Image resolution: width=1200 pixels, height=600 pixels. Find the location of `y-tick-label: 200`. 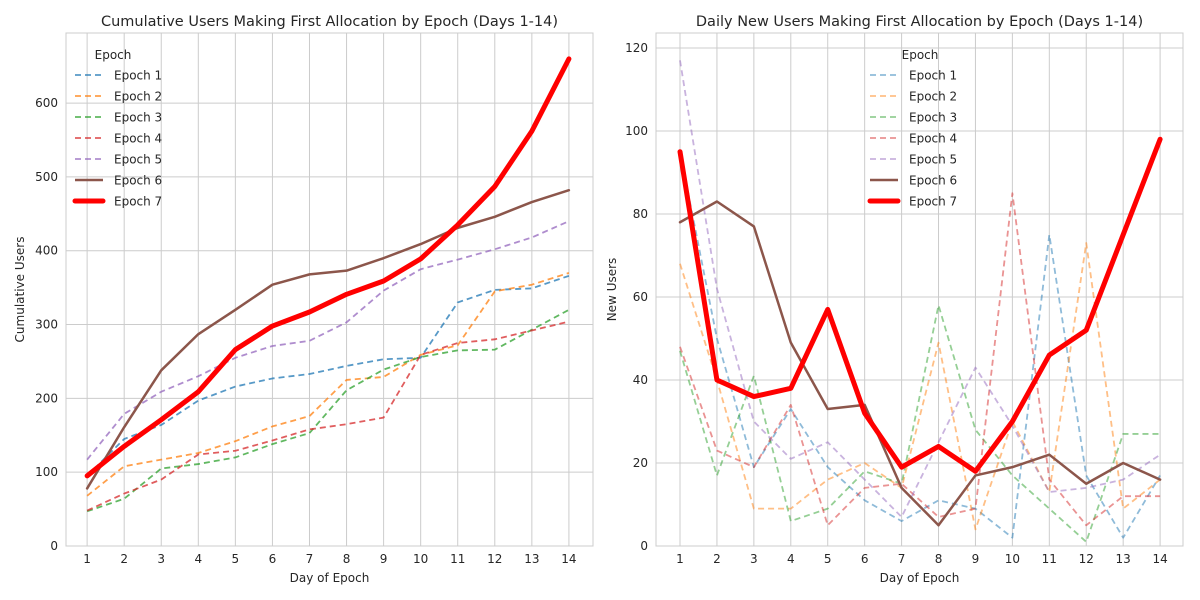

y-tick-label: 200 is located at coordinates (46, 398).